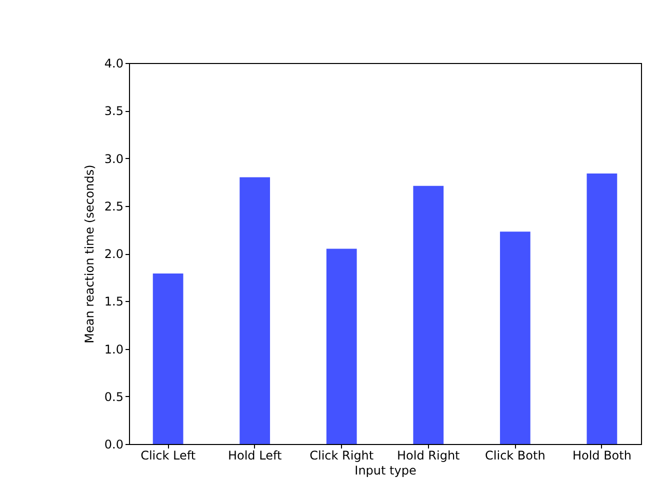 This screenshot has height=497, width=658. I want to click on x-tick-label: Click Left, so click(168, 455).